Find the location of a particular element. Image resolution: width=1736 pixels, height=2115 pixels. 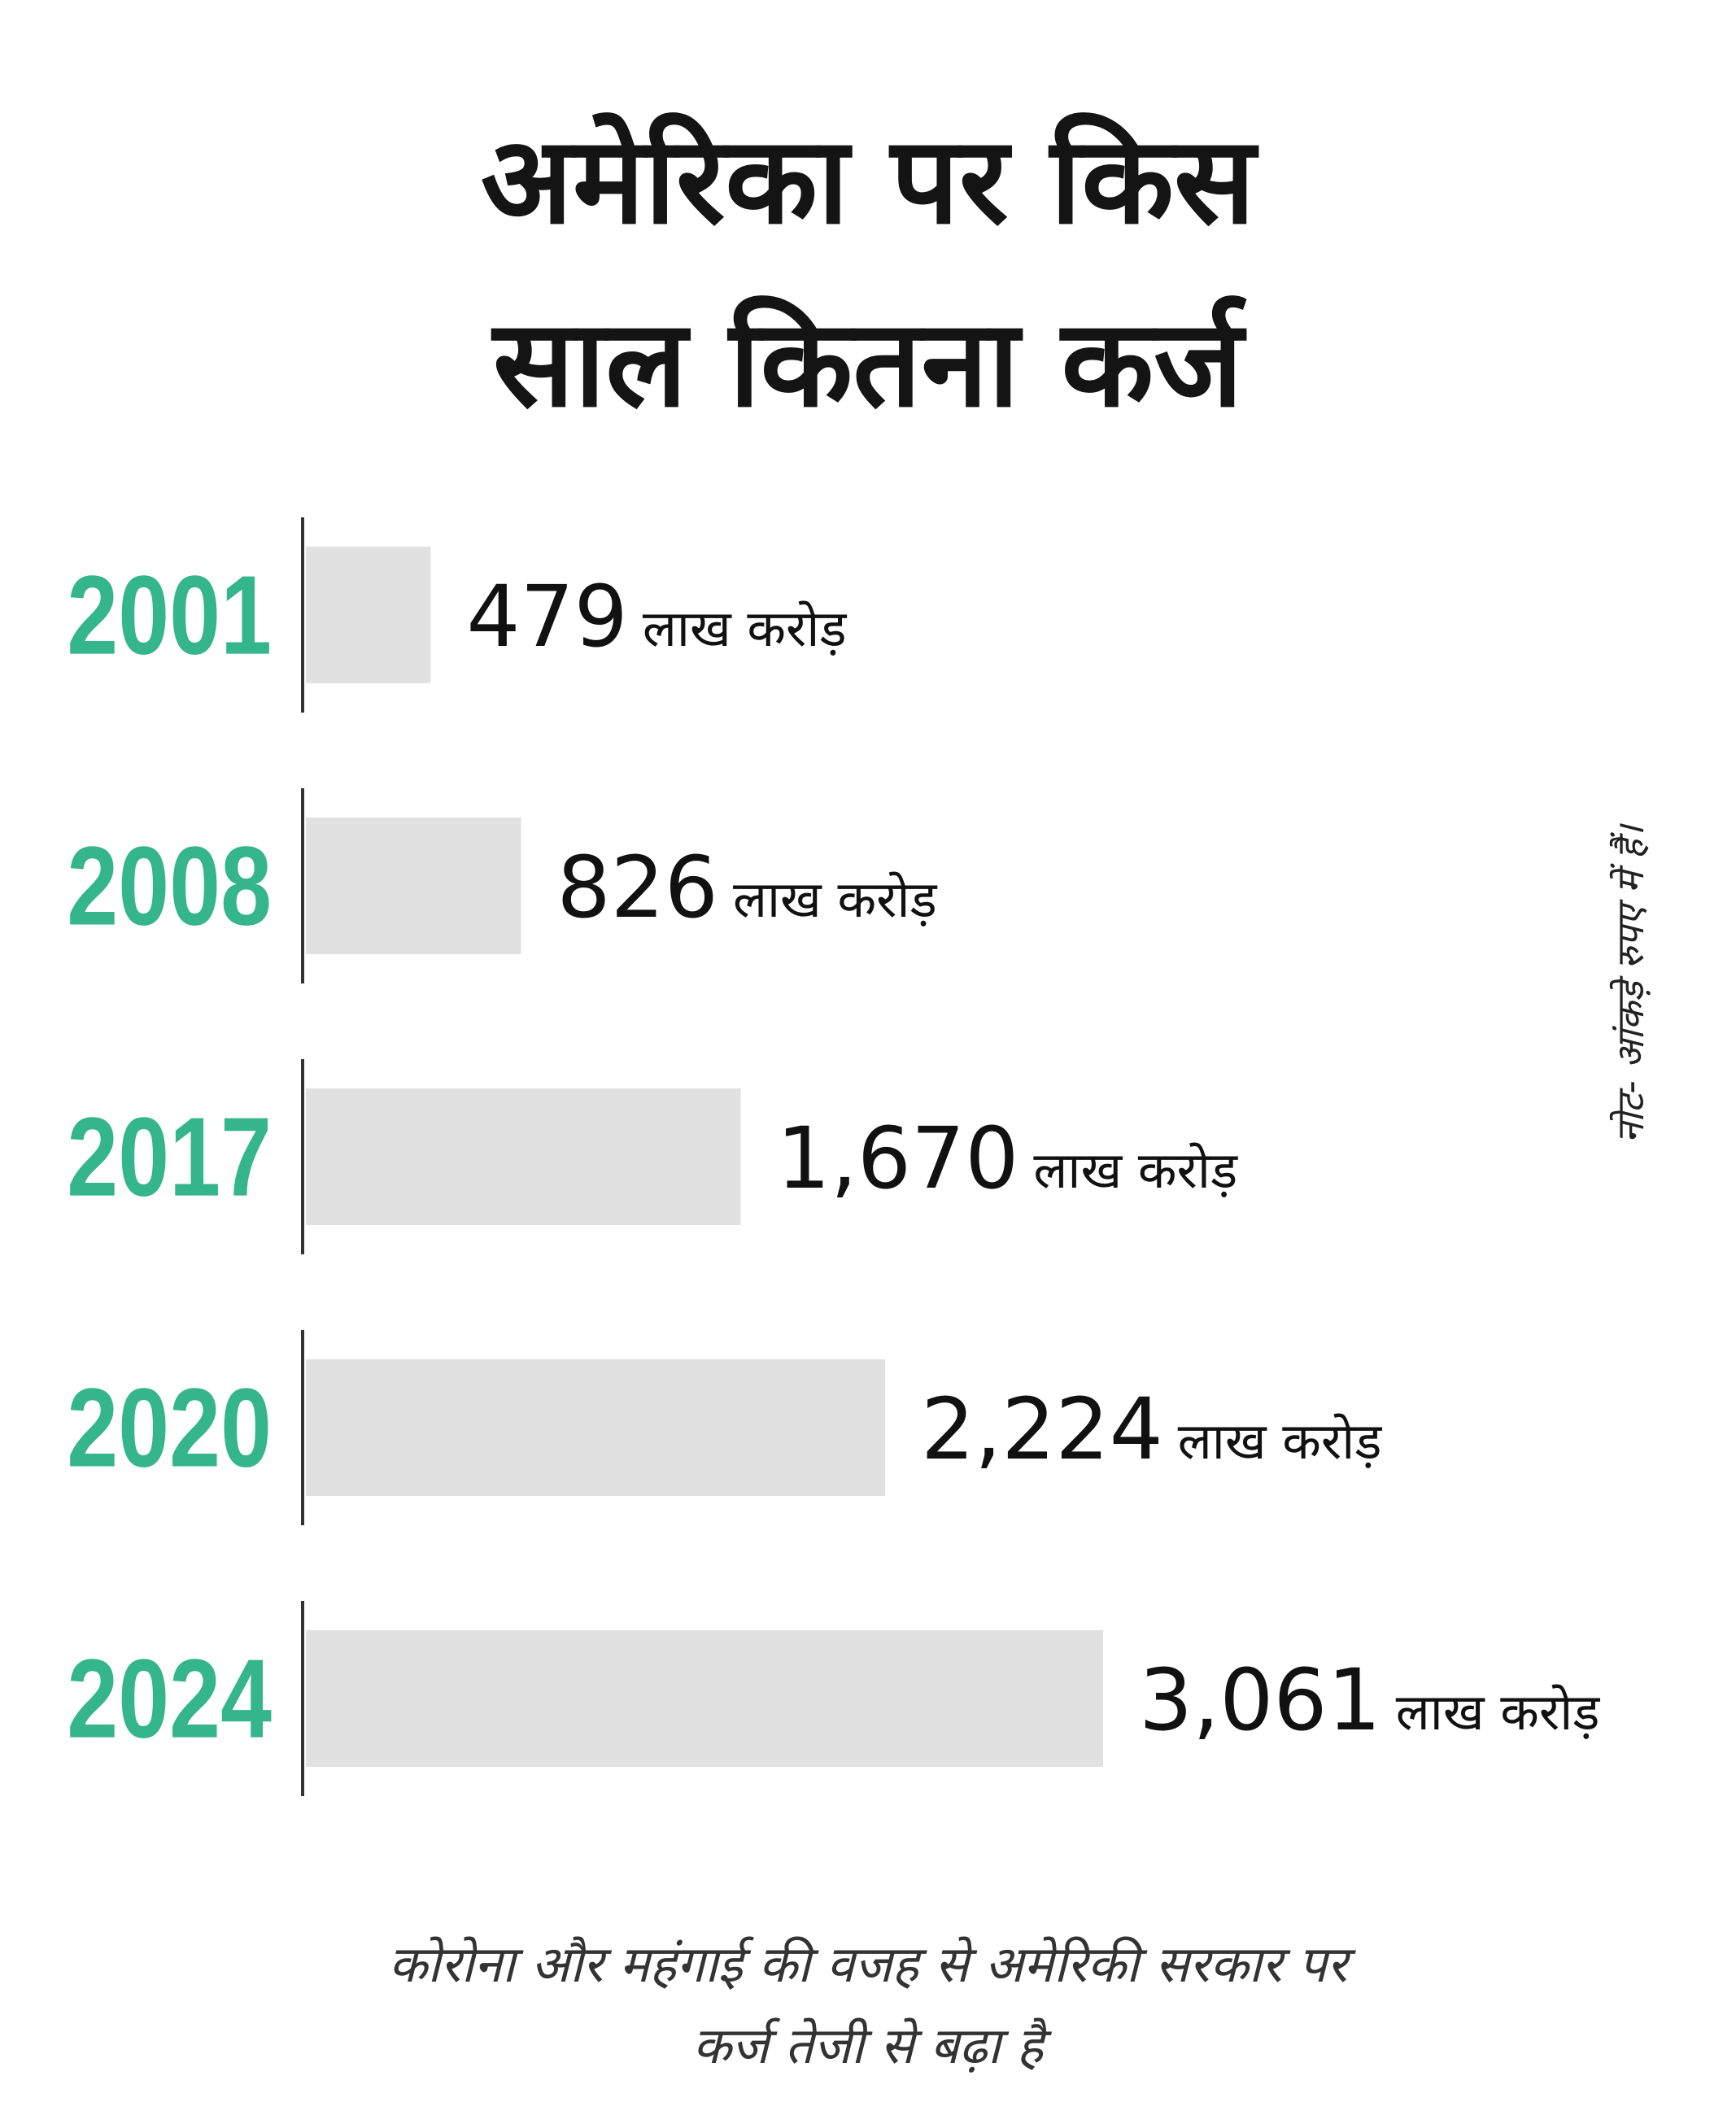

value-label-2008: 826 लाख करोड़ is located at coordinates (746, 887).